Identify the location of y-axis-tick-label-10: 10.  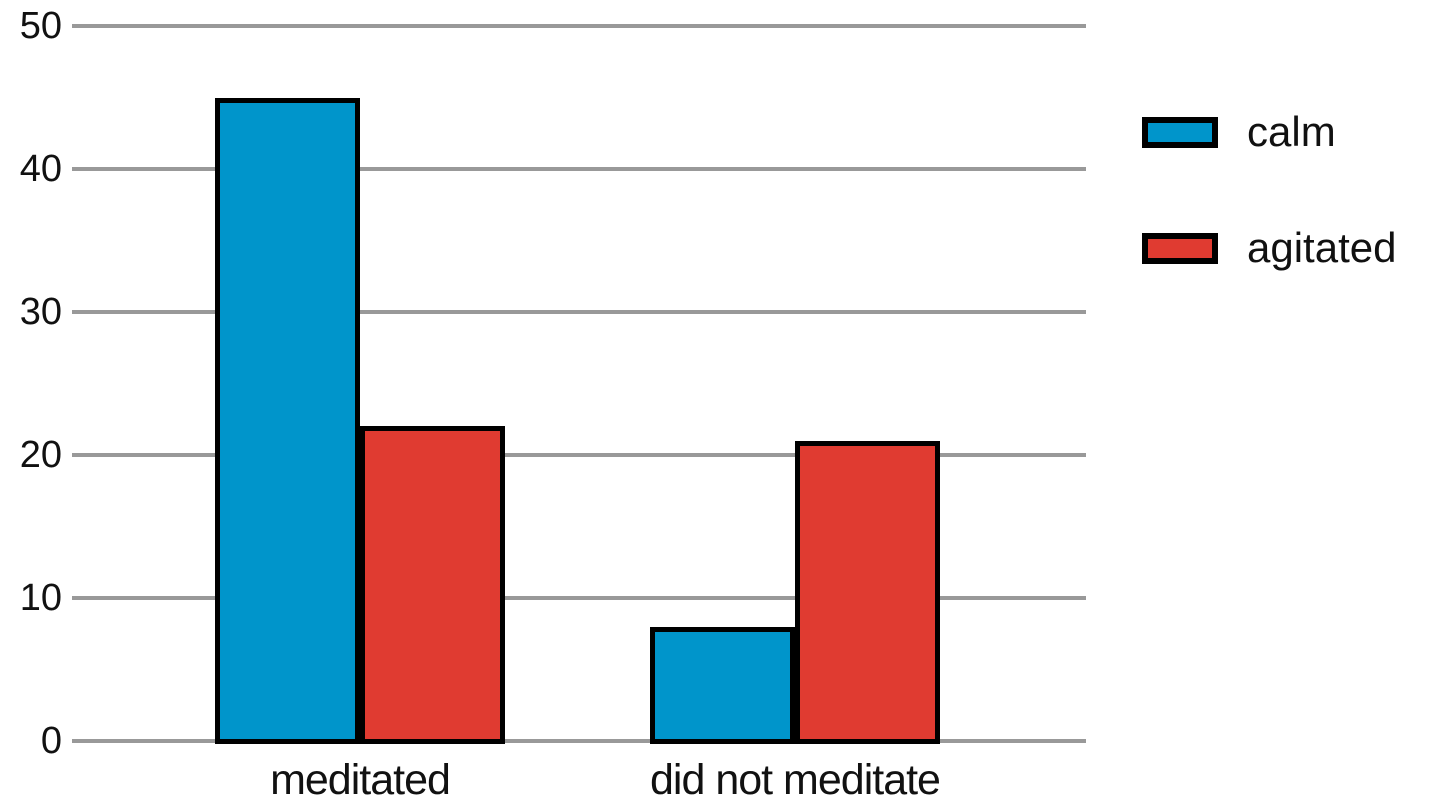
(40, 598).